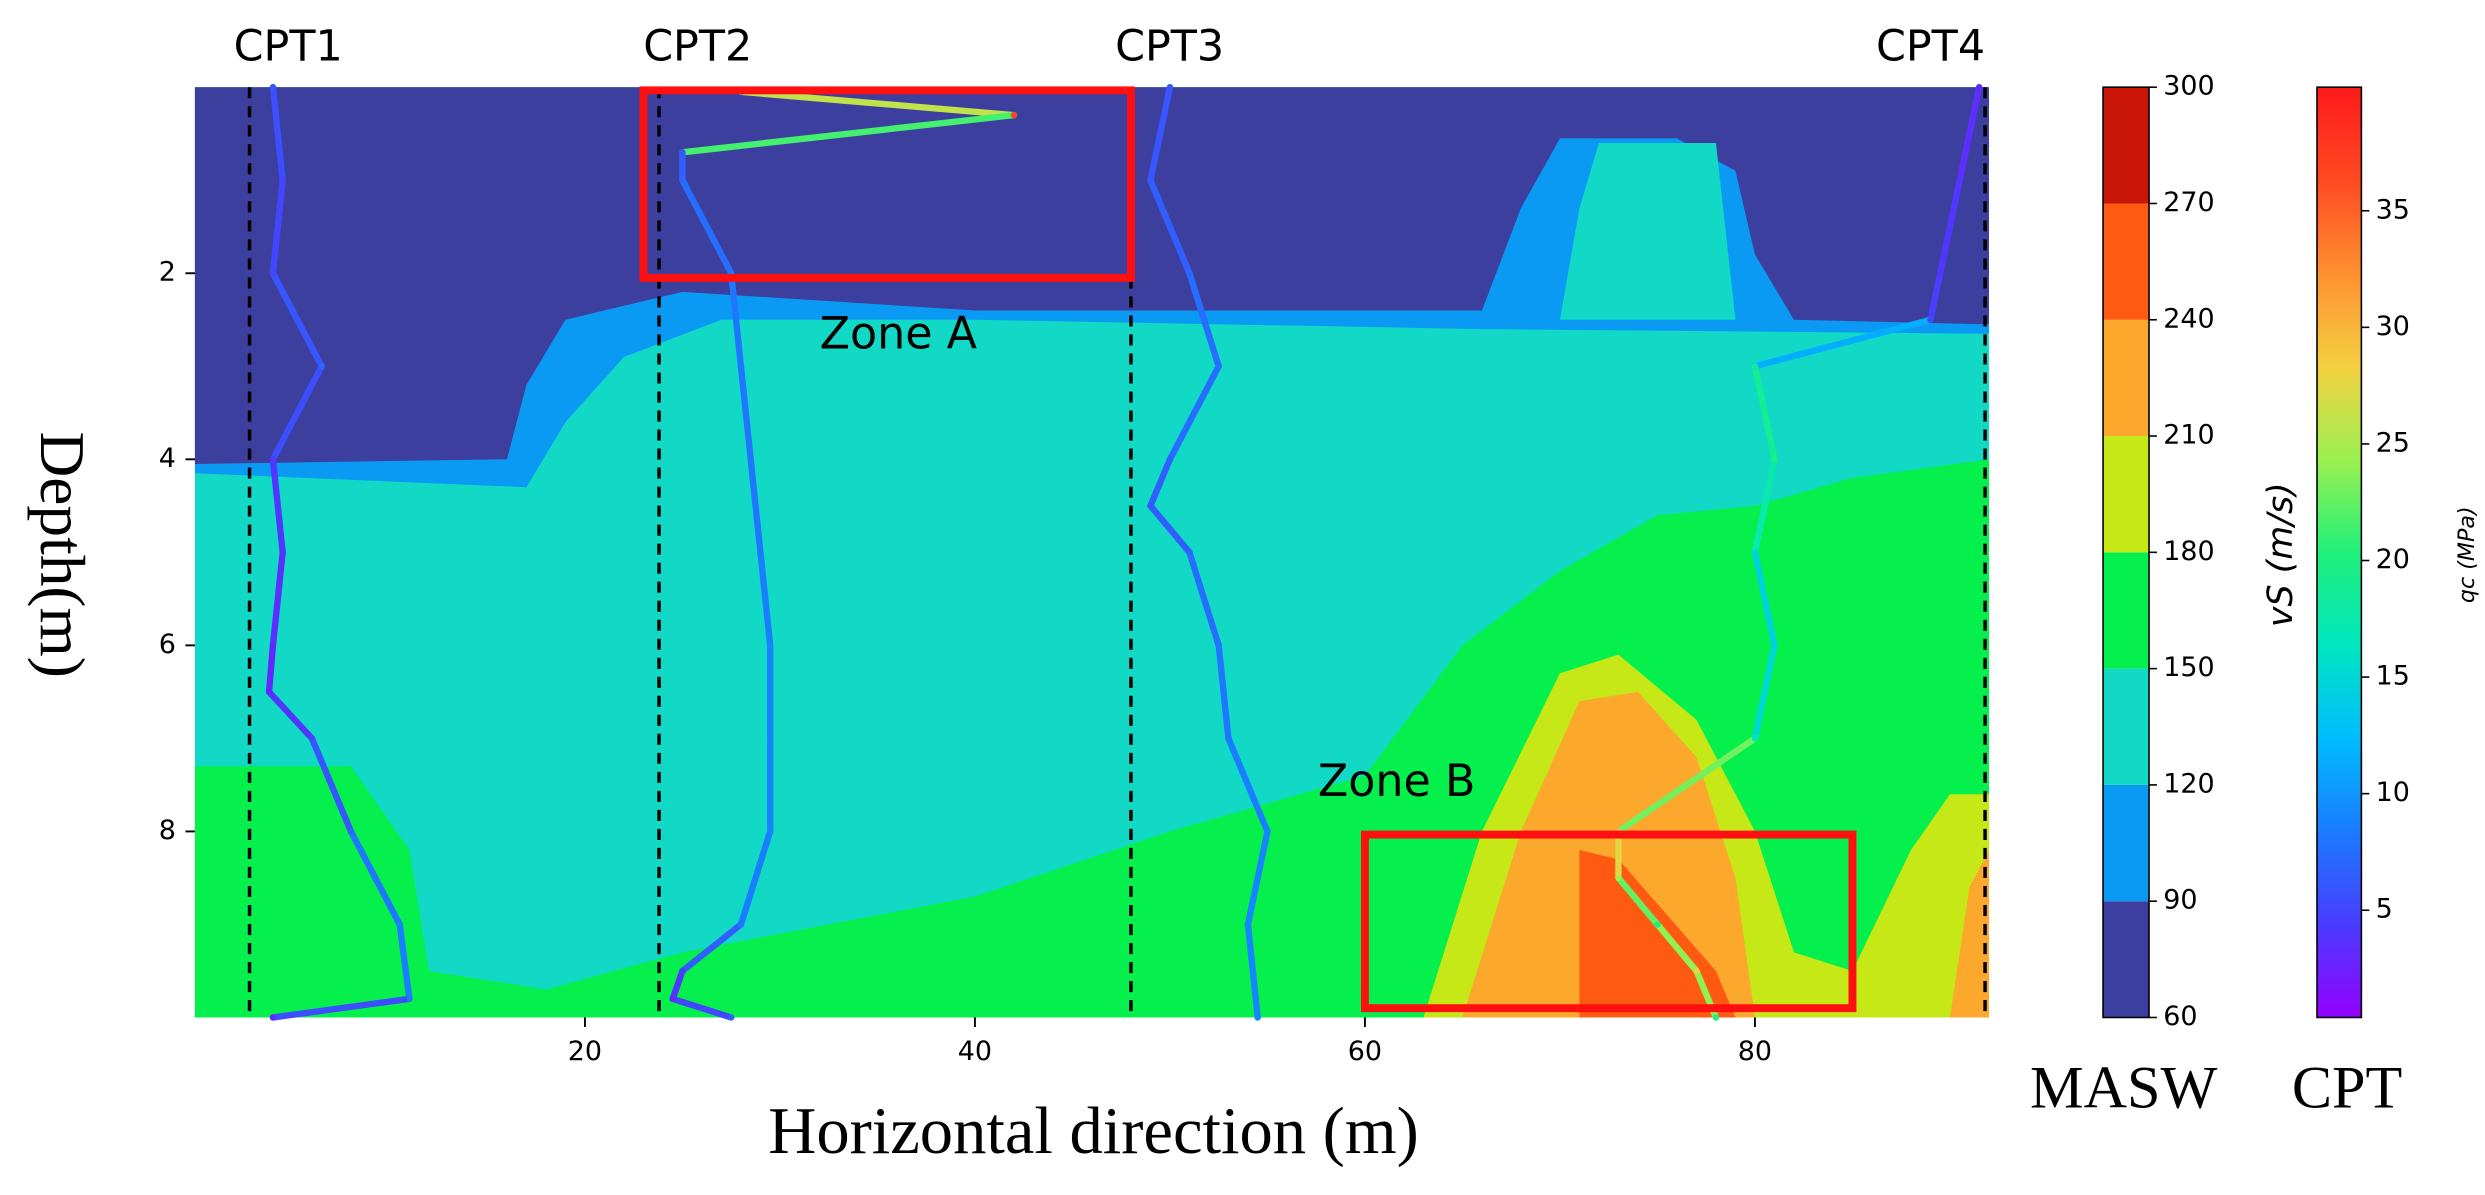 Image resolution: width=2485 pixels, height=1195 pixels. I want to click on masw-colorbar-tick-label: 60, so click(2180, 1016).